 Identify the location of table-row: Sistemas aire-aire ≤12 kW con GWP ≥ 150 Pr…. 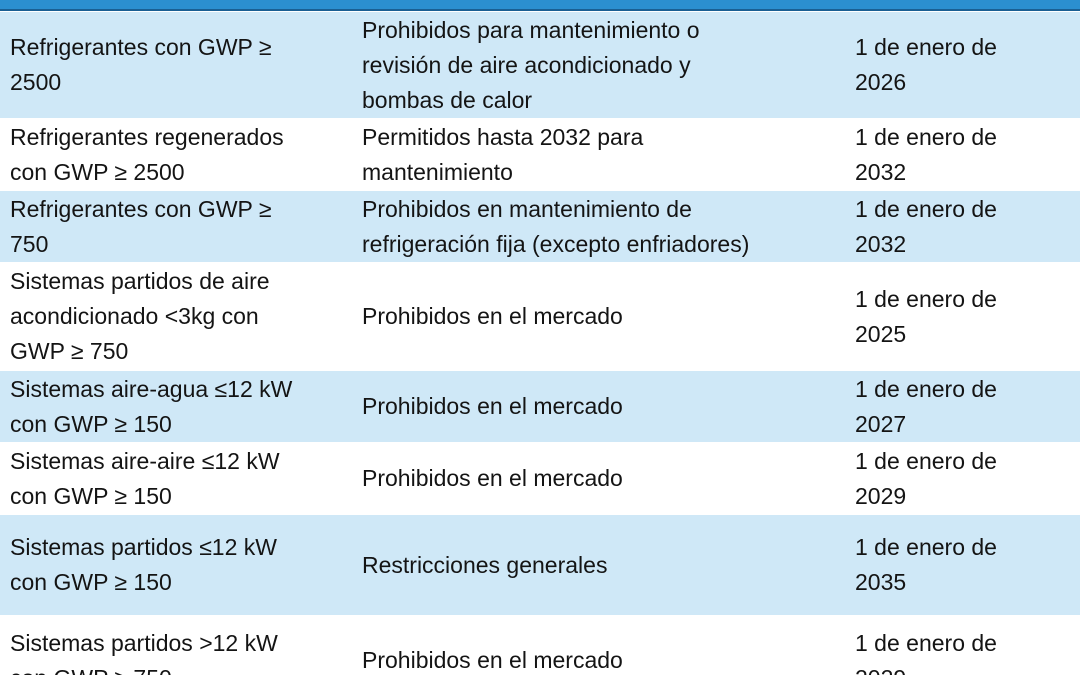
(540, 478).